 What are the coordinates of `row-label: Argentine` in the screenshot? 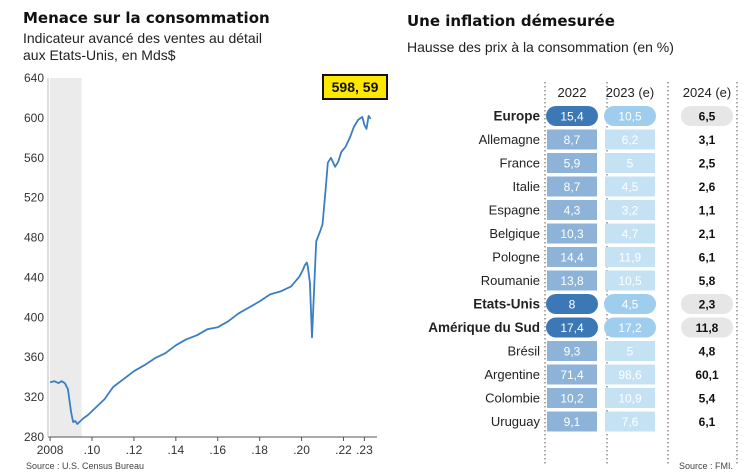 It's located at (512, 374).